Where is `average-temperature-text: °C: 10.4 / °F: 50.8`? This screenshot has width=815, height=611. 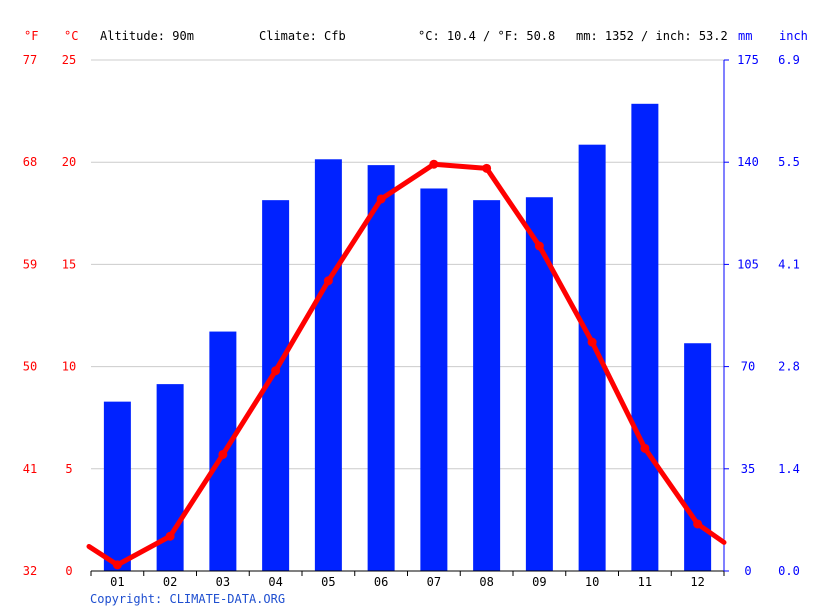
average-temperature-text: °C: 10.4 / °F: 50.8 is located at coordinates (487, 36).